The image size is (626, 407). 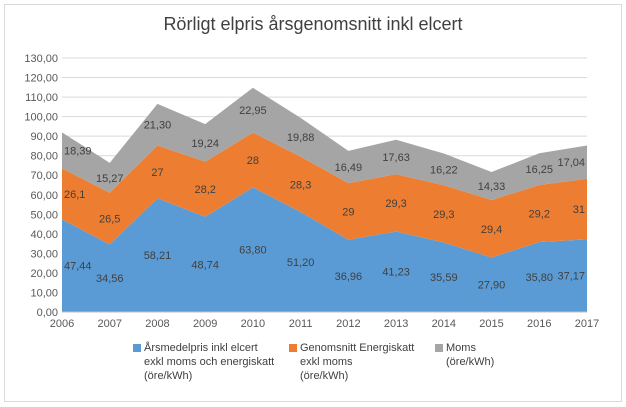 I want to click on x-tick-label: 2011, so click(x=301, y=324).